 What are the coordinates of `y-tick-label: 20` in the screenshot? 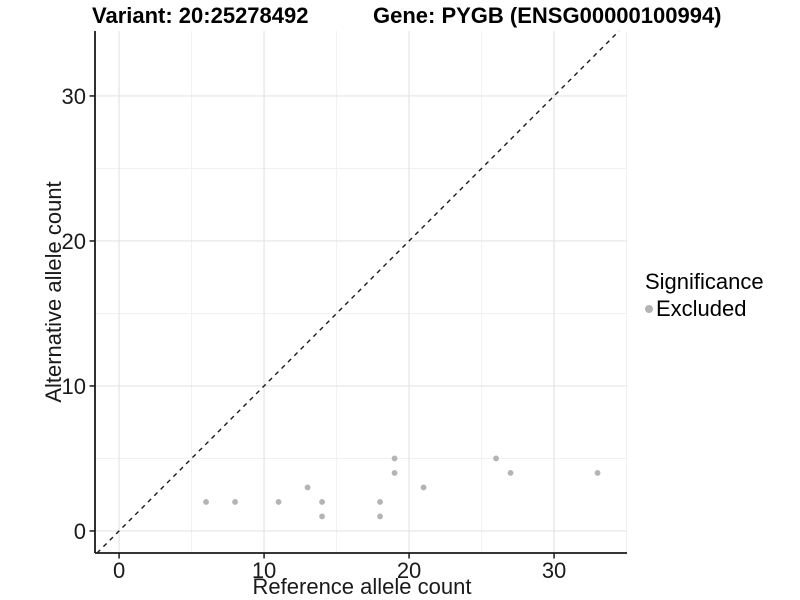 It's located at (74, 241).